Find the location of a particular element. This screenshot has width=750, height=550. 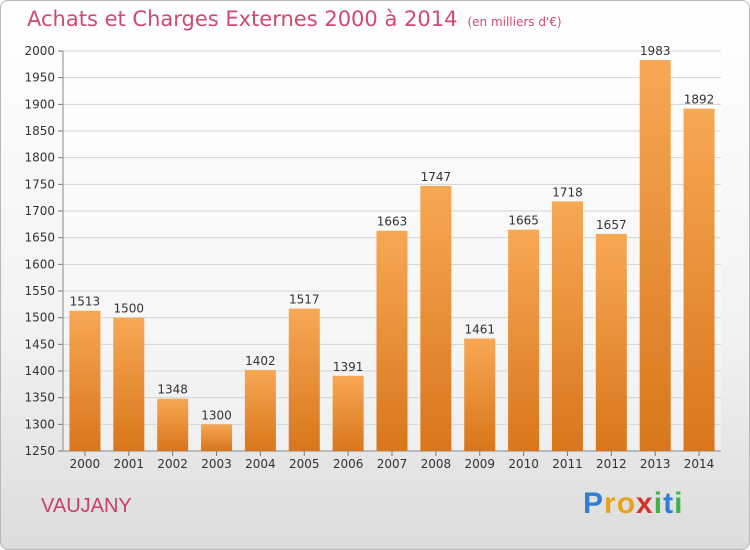

x-tick-label: 2000 is located at coordinates (85, 464).